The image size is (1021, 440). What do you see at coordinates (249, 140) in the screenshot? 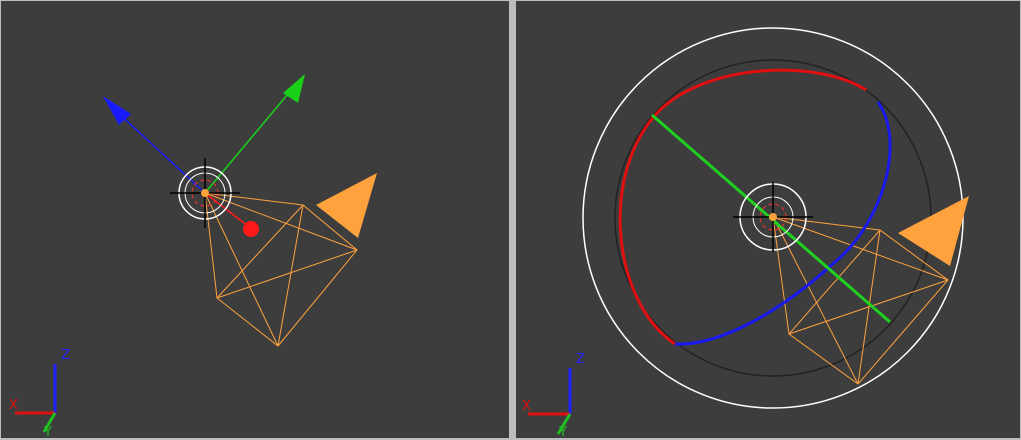
I see `gizmo-y-axis` at bounding box center [249, 140].